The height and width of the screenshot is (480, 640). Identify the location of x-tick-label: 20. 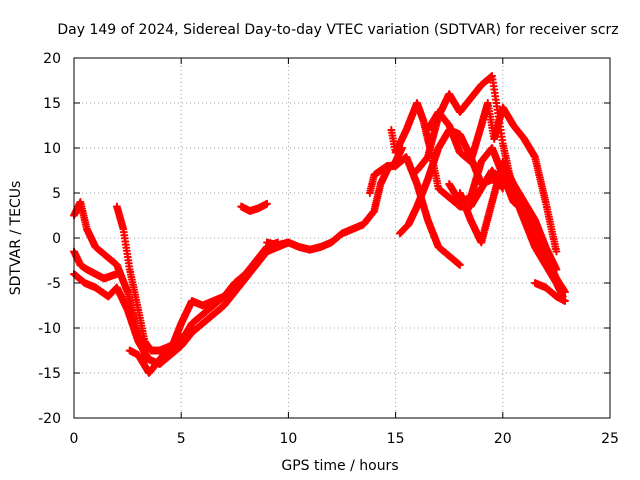
(503, 439).